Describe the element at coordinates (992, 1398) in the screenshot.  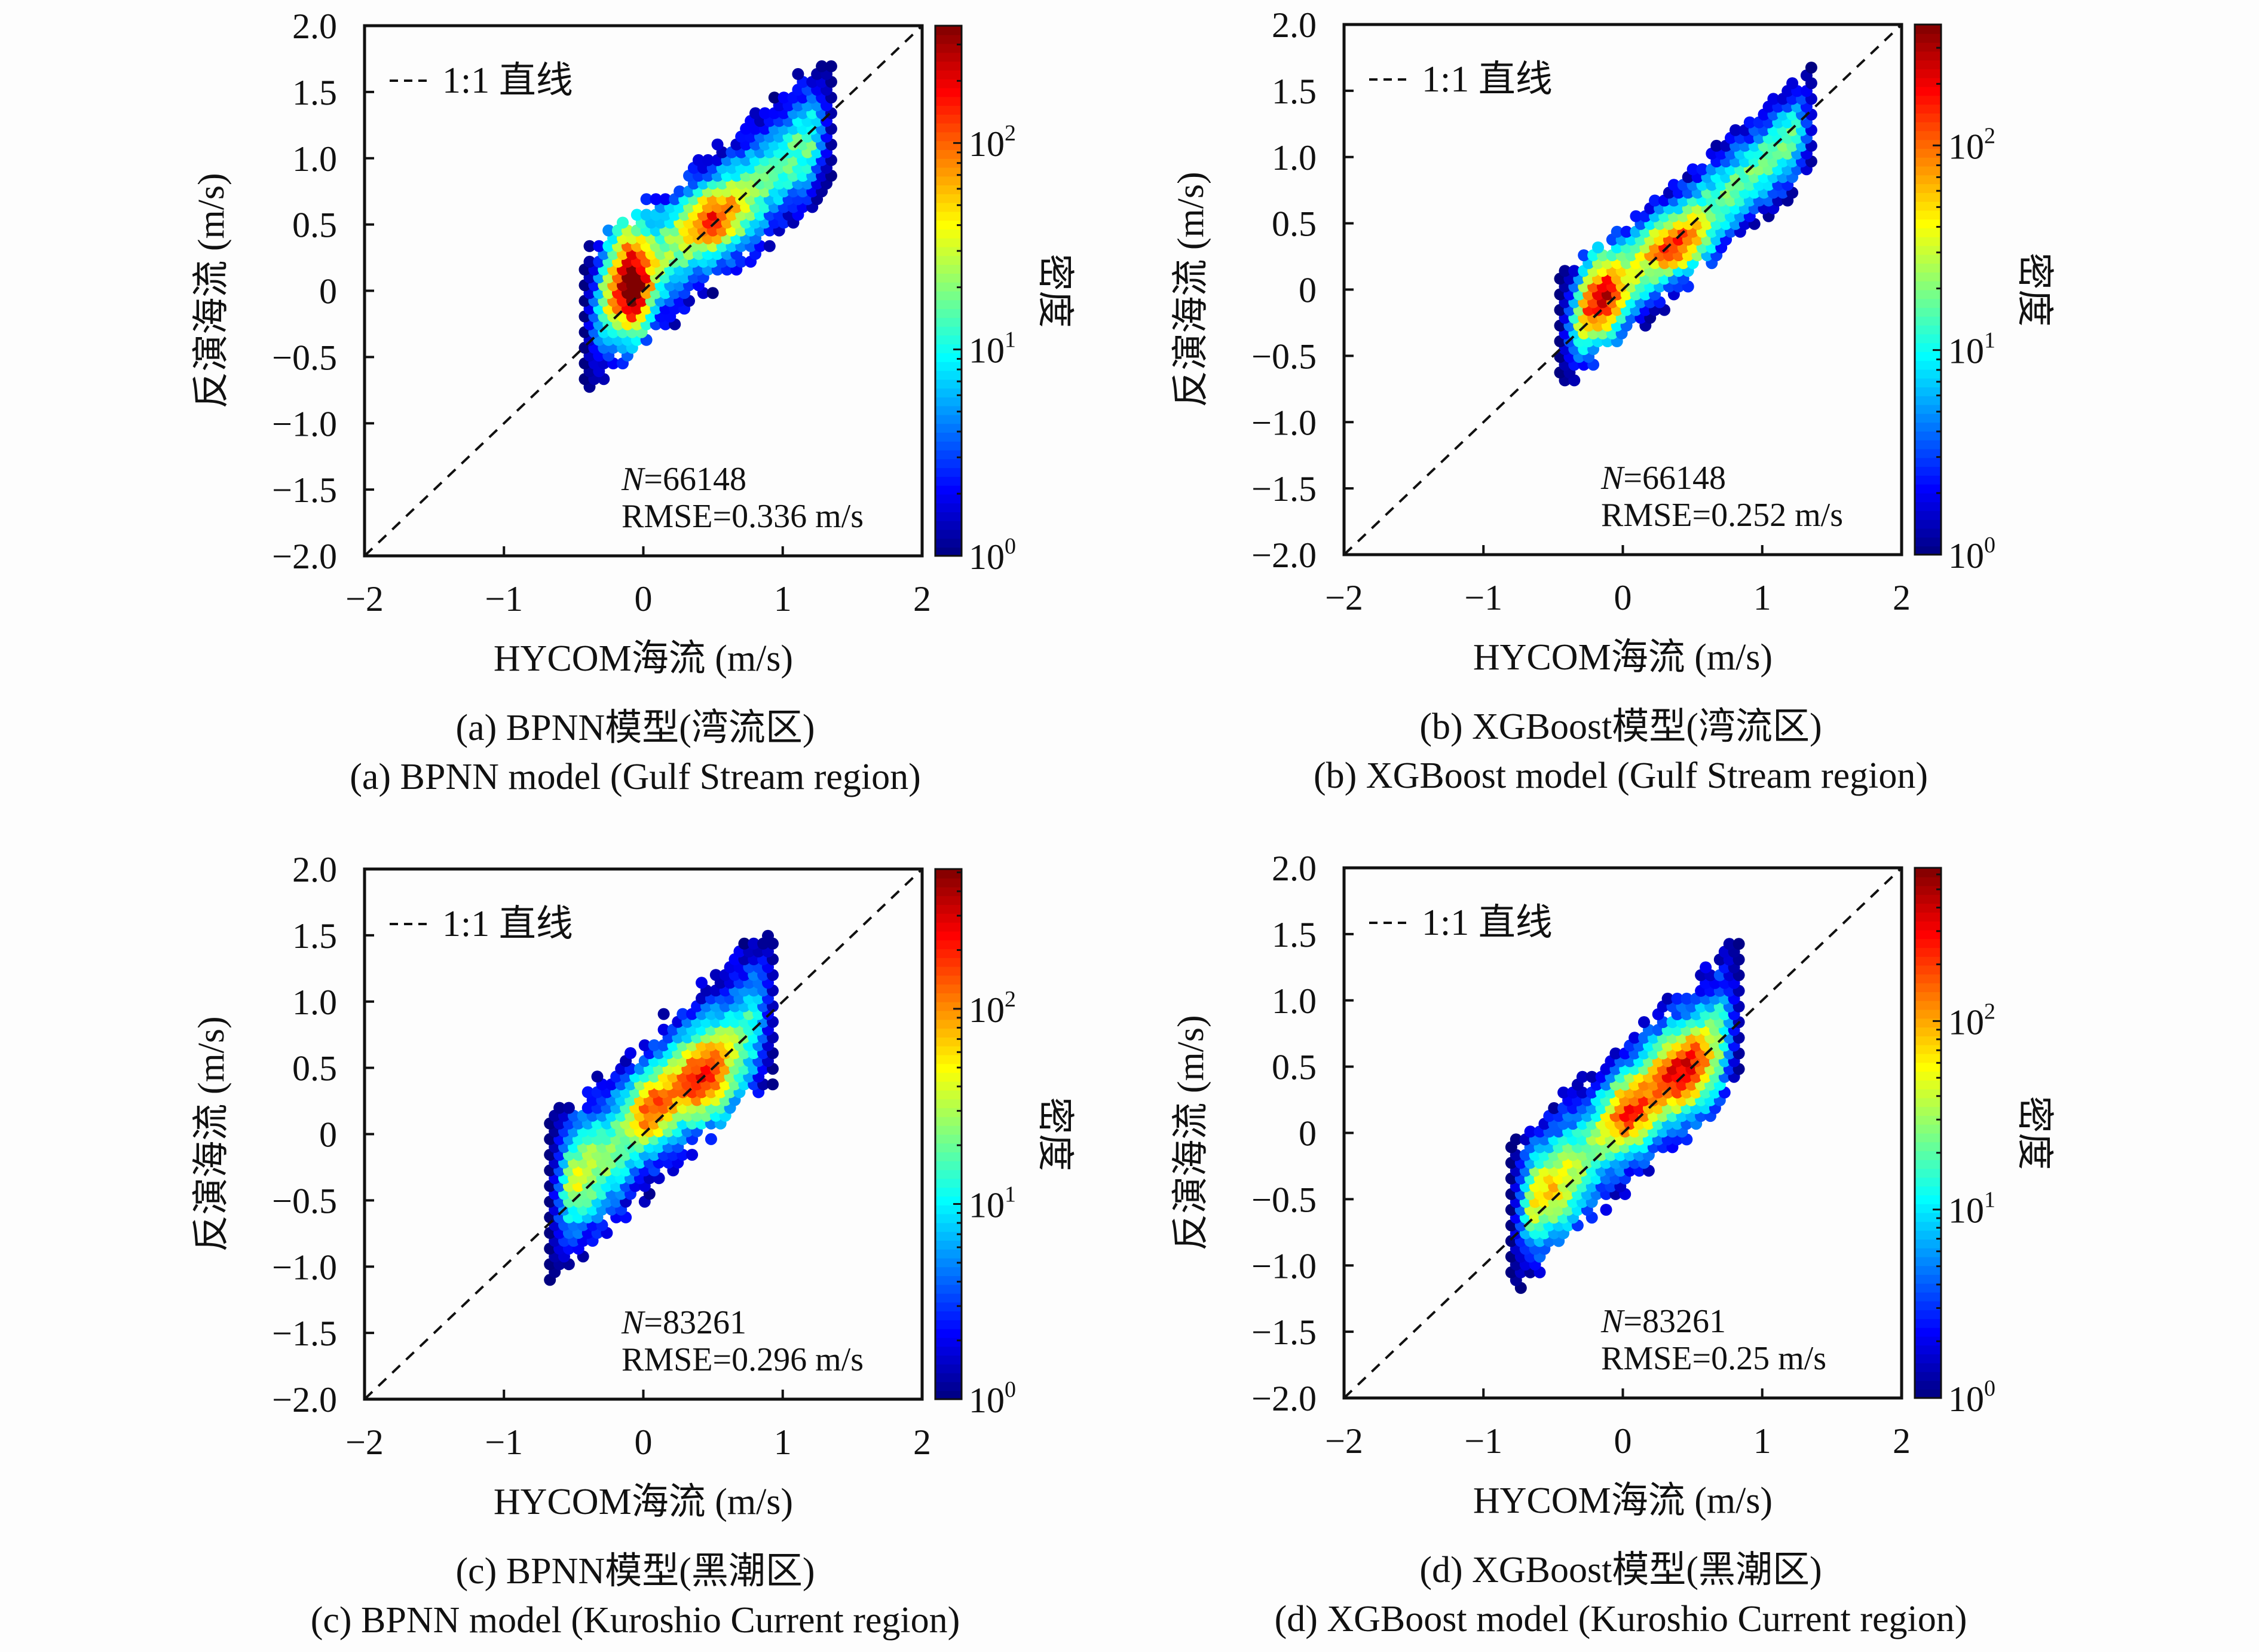
I see `colorbar-tick-label: 10⁰` at that location.